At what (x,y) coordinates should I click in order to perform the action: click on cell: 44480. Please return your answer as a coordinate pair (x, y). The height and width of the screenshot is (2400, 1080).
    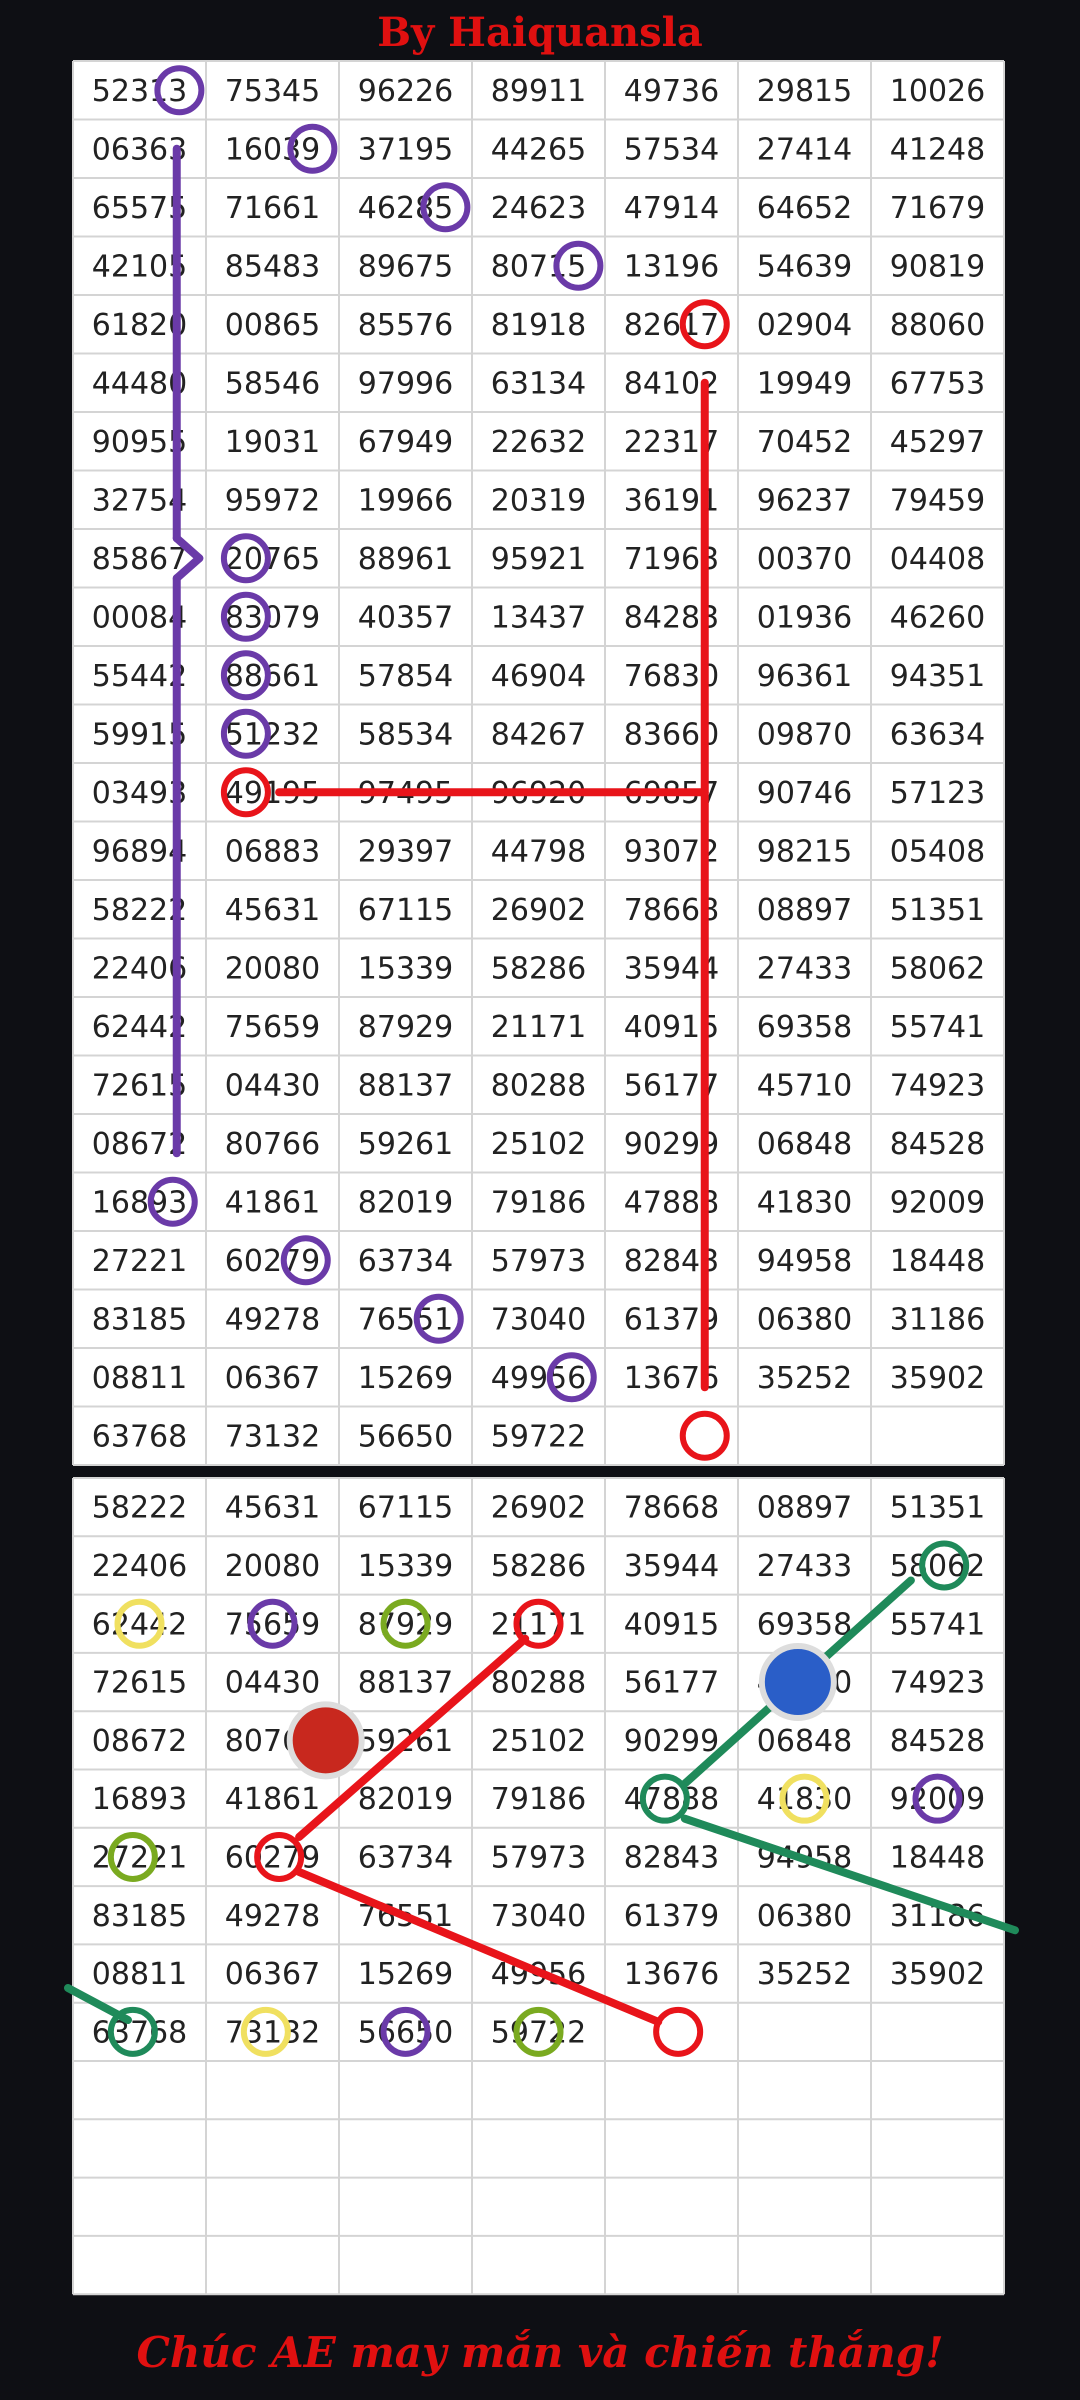
    Looking at the image, I should click on (139, 383).